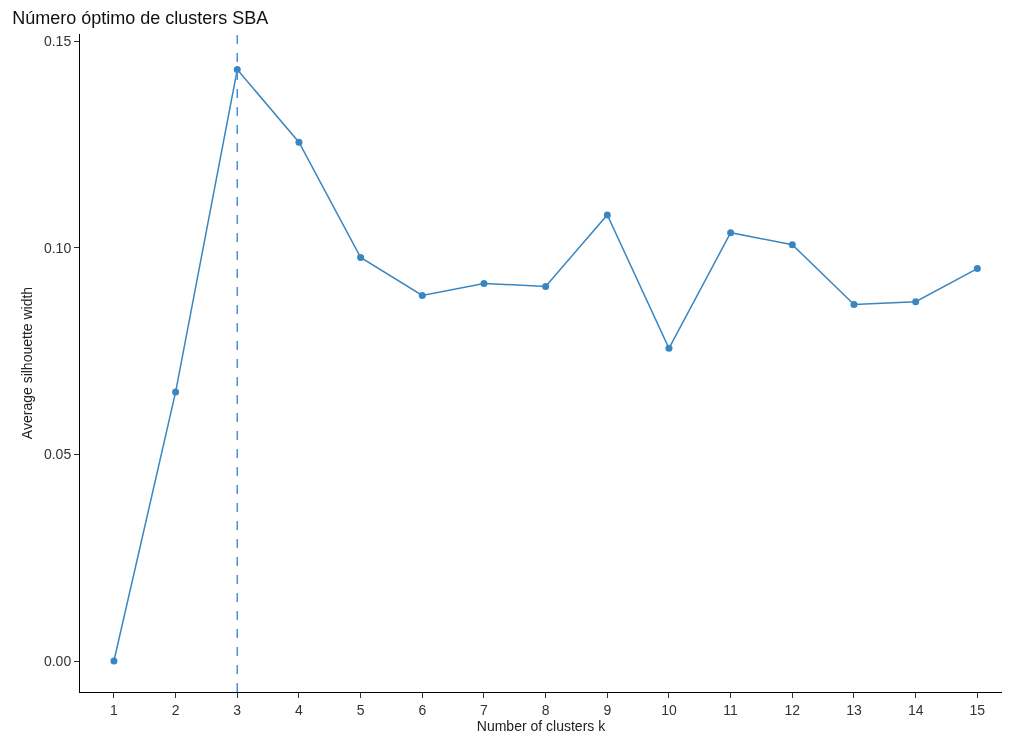 Image resolution: width=1016 pixels, height=742 pixels. What do you see at coordinates (237, 709) in the screenshot?
I see `x-tick-label: 3` at bounding box center [237, 709].